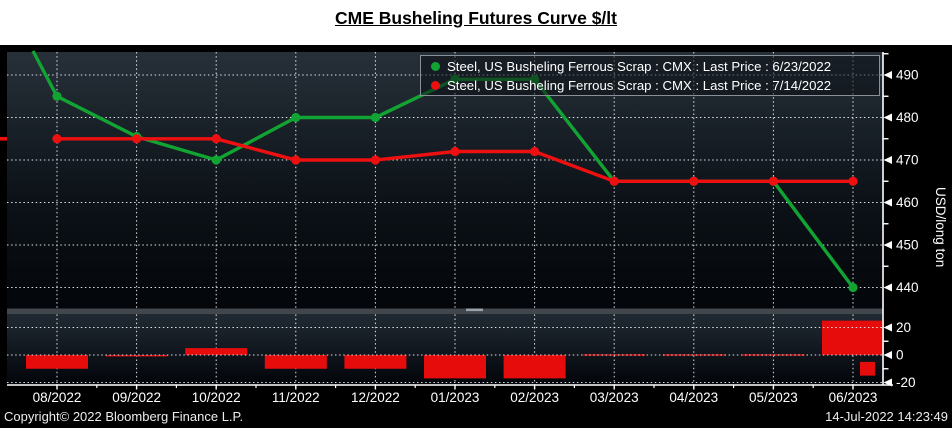 This screenshot has width=952, height=435. Describe the element at coordinates (906, 382) in the screenshot. I see `svg-text: -20` at that location.